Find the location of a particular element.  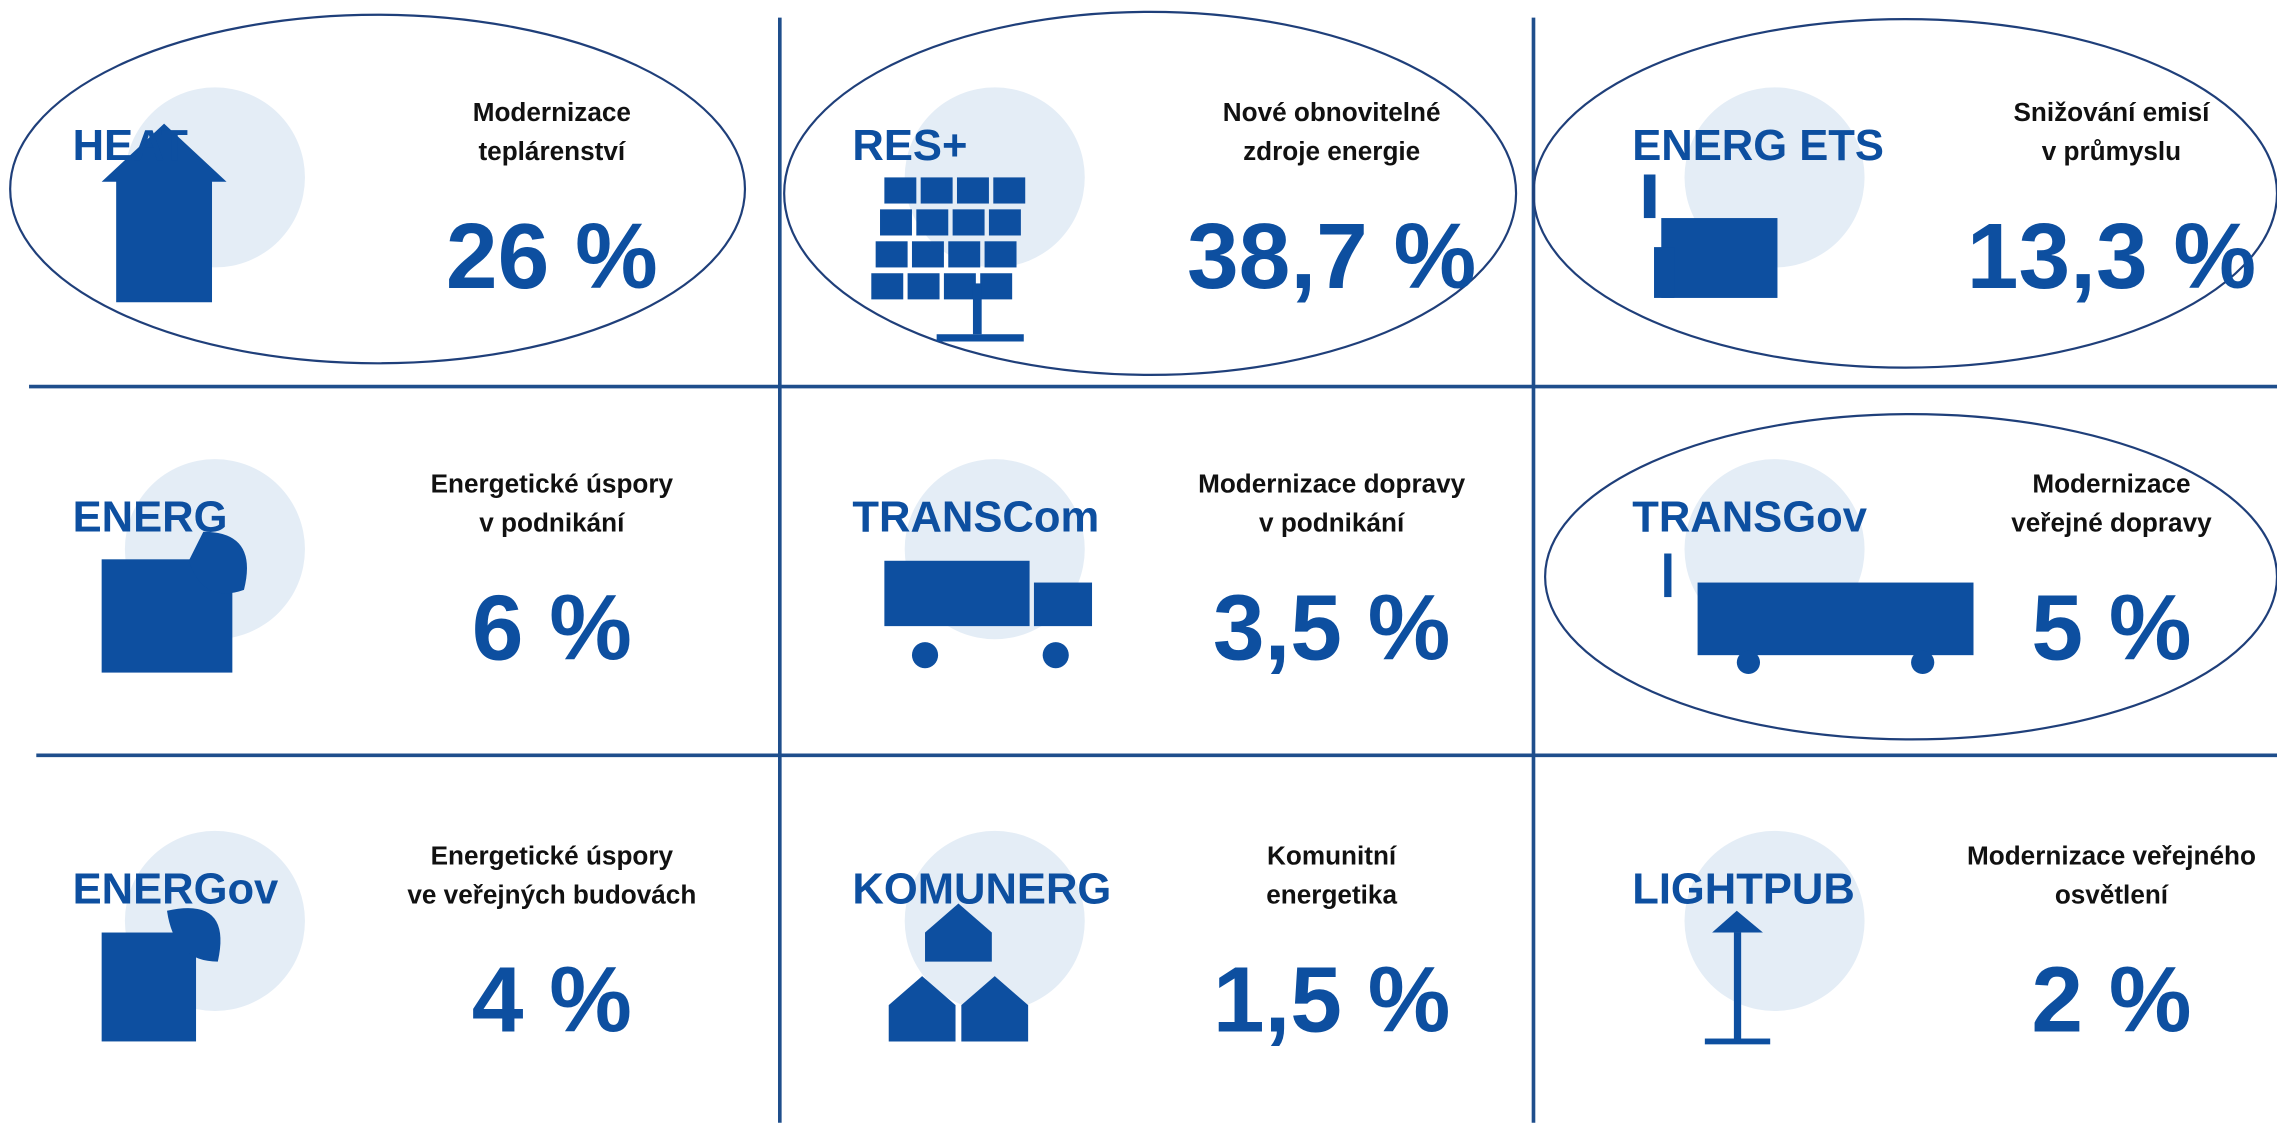

tile-code: RES+ is located at coordinates (909, 146).